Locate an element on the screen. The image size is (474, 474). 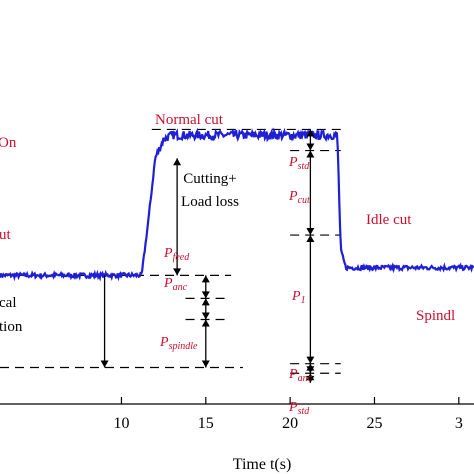
annotation-spindl: Spindl is located at coordinates (435, 316).